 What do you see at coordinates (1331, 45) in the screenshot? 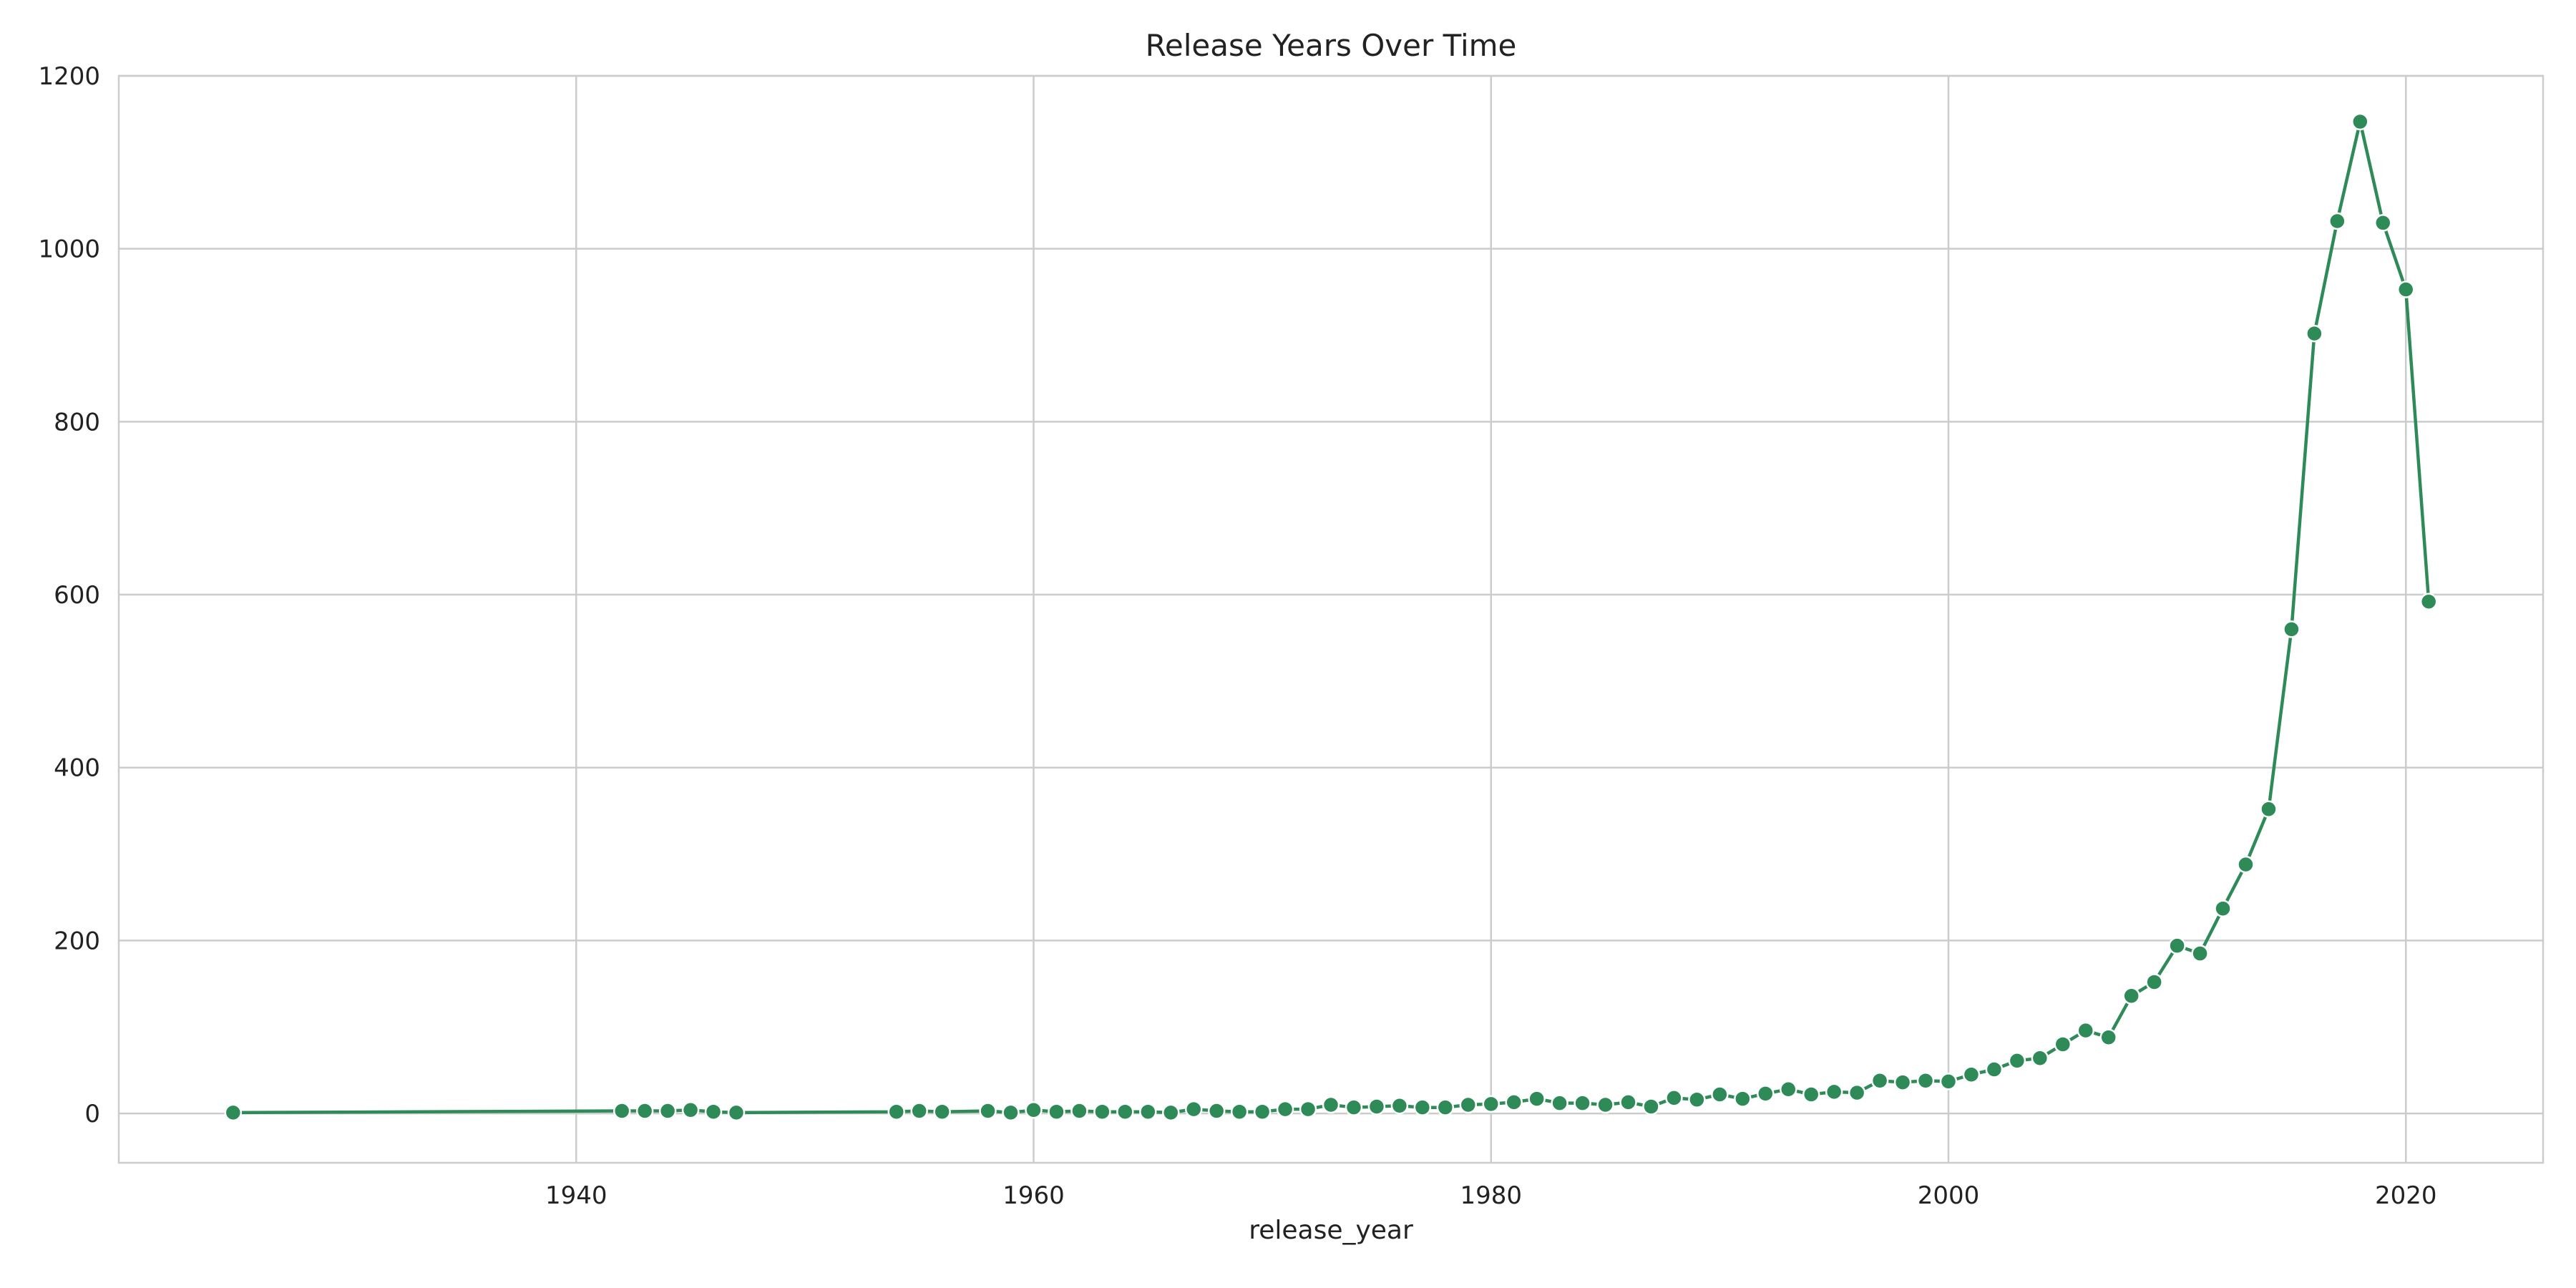
I see `chart-title: Release Years Over Time` at bounding box center [1331, 45].